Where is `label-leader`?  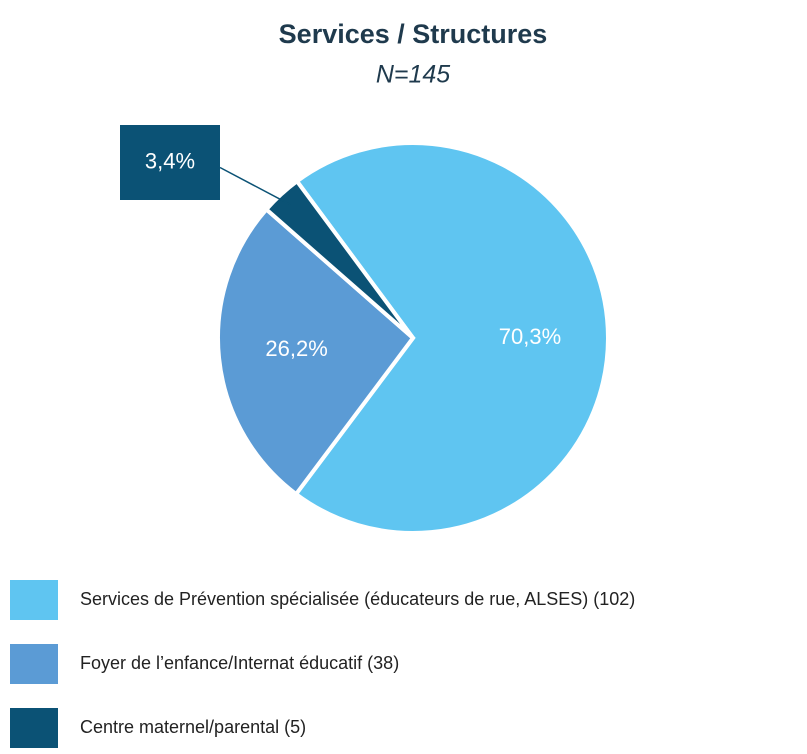 label-leader is located at coordinates (255, 186).